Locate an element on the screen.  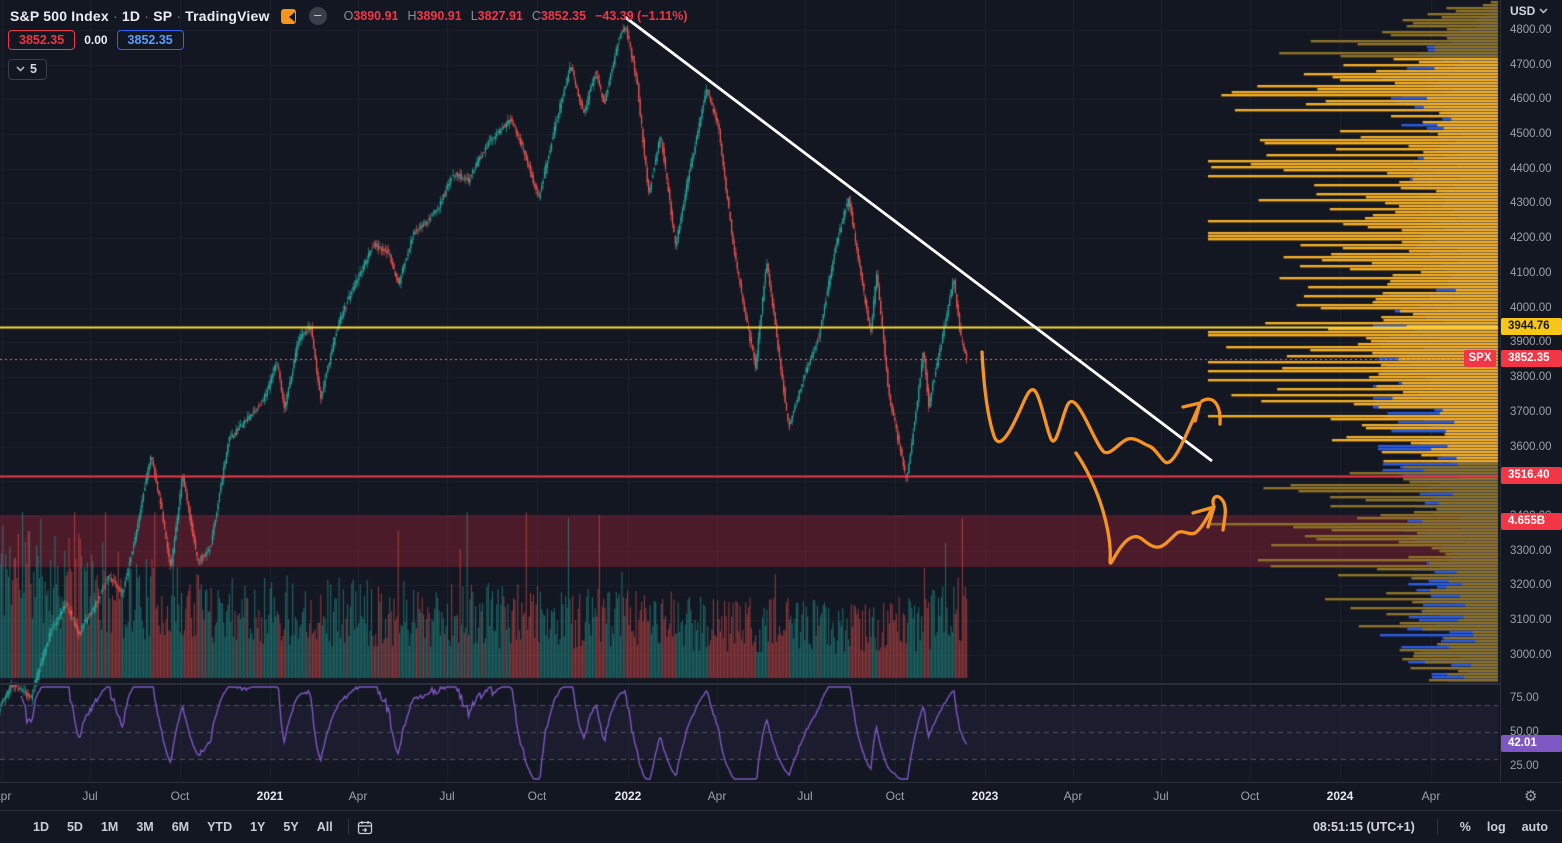
pane-divider is located at coordinates (781, 684).